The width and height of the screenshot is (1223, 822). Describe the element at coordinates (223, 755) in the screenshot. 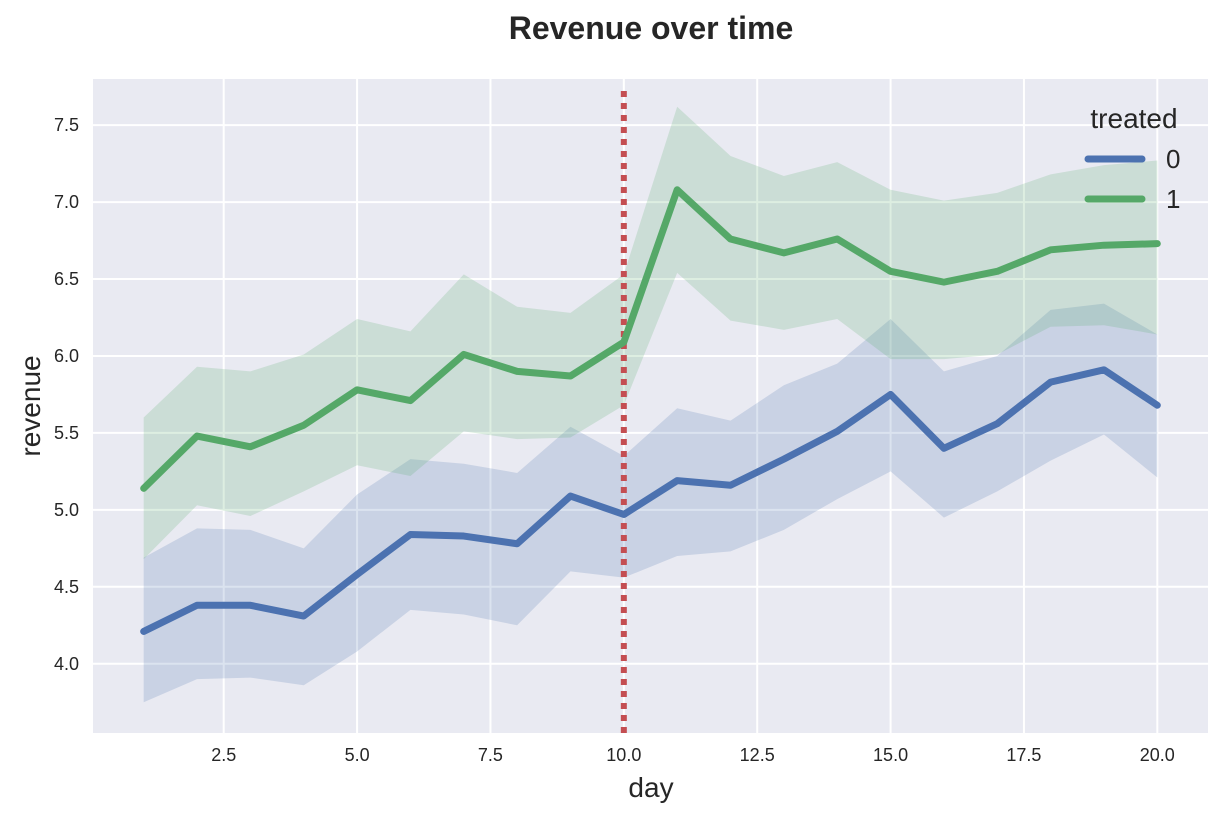

I see `x-tick-label: 2.5` at that location.